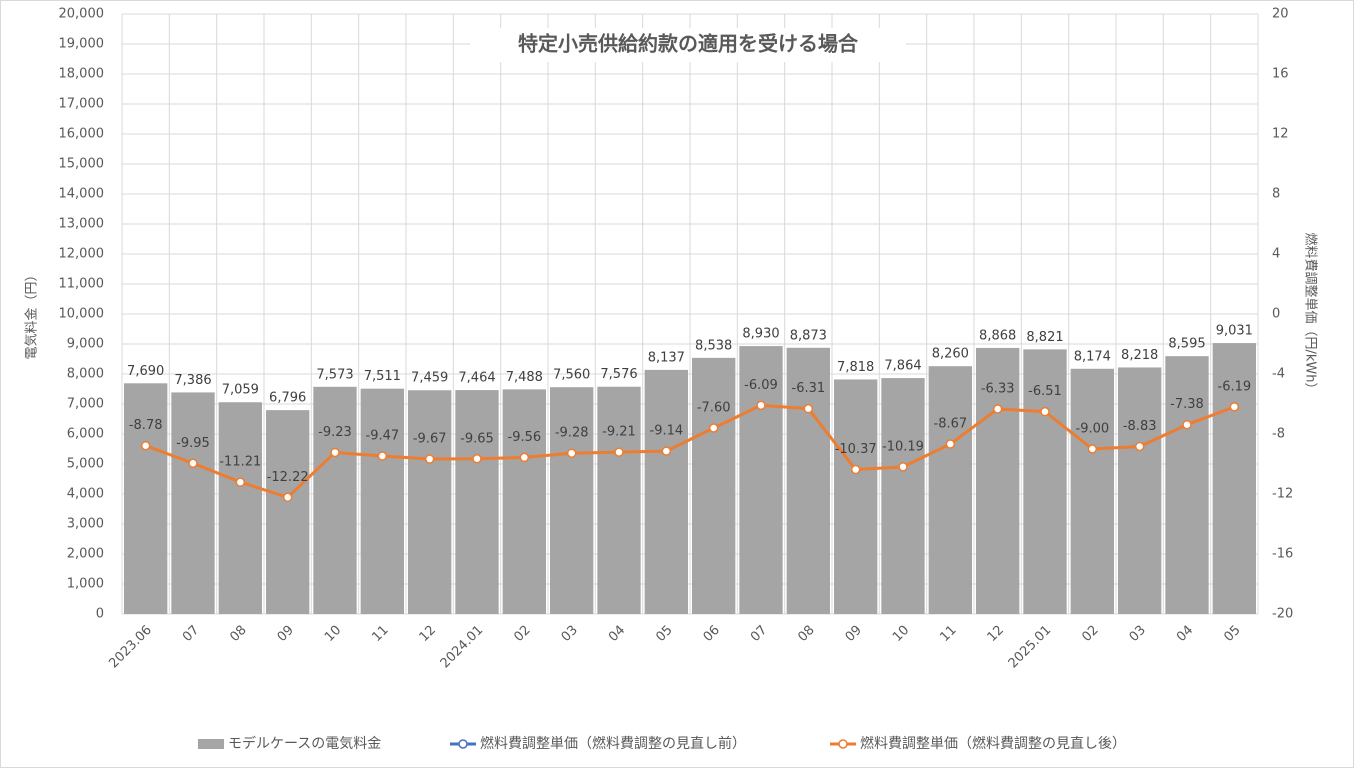 Image resolution: width=1354 pixels, height=768 pixels. I want to click on point-label: -8.78, so click(146, 425).